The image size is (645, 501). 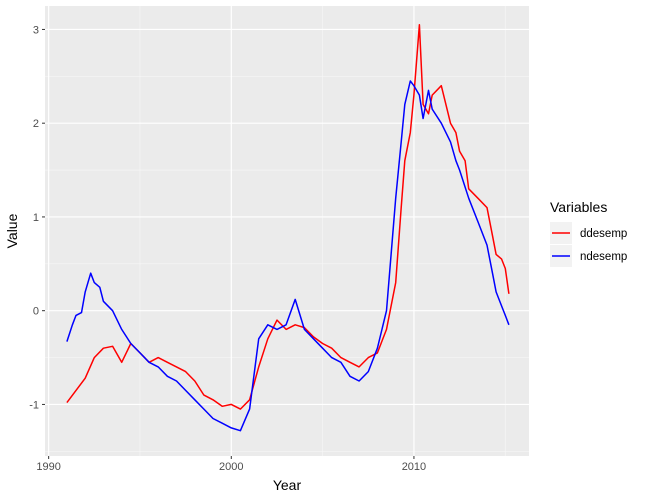 What do you see at coordinates (603, 257) in the screenshot?
I see `legend-label-ndesemp: ndesemp` at bounding box center [603, 257].